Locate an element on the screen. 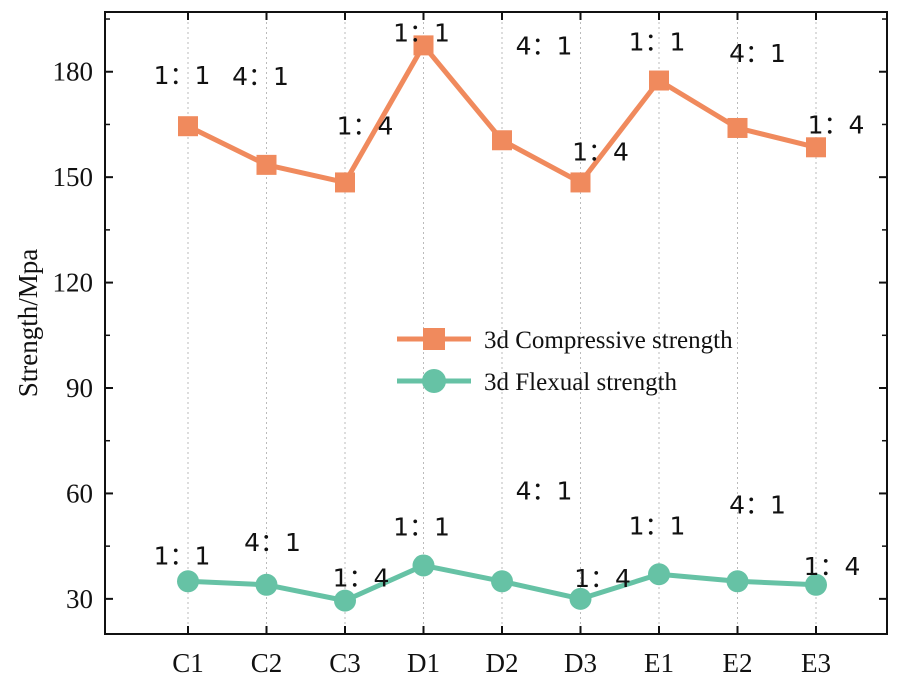  x-tick-label: E1 is located at coordinates (659, 663).